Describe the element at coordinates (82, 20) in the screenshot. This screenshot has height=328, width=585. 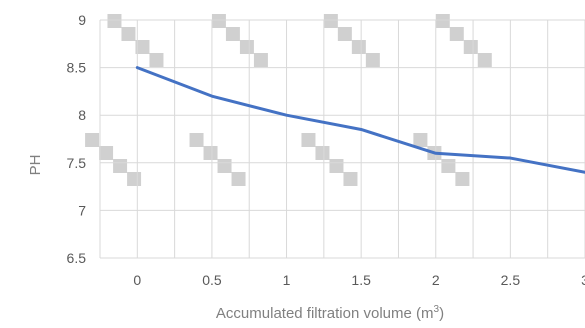
I see `y-tick-label: 9` at that location.